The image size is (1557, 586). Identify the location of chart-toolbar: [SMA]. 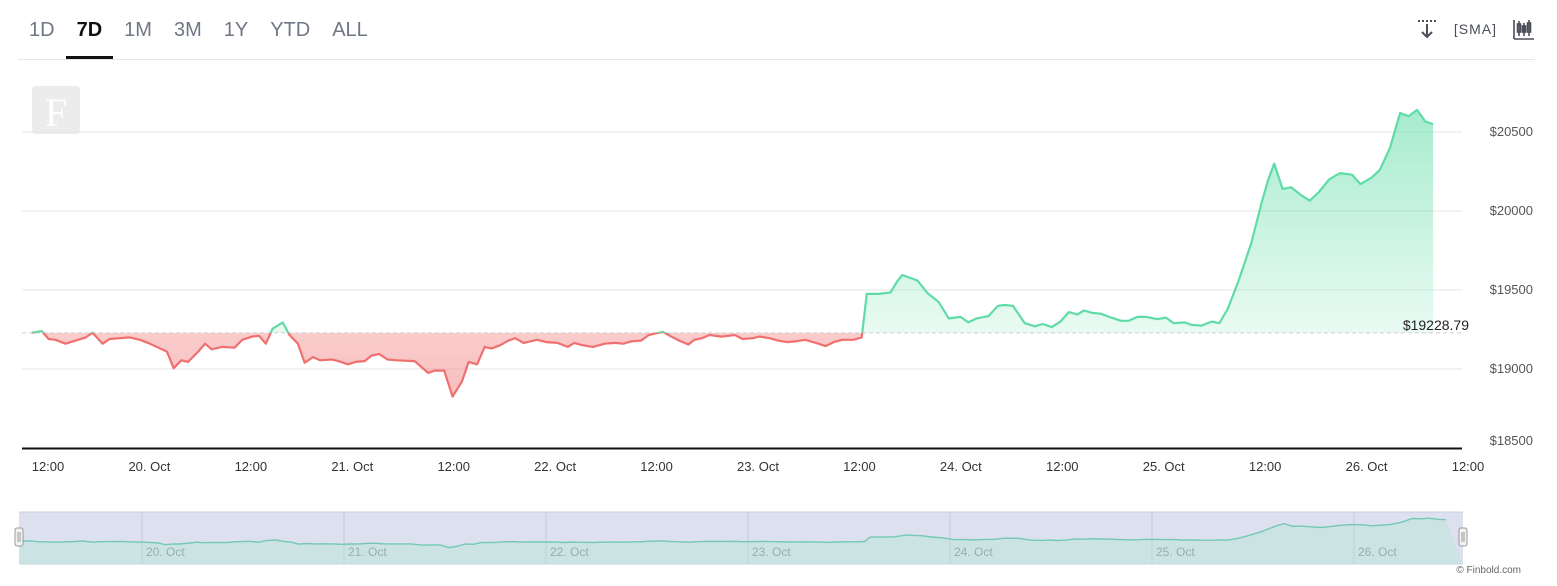
(1475, 29).